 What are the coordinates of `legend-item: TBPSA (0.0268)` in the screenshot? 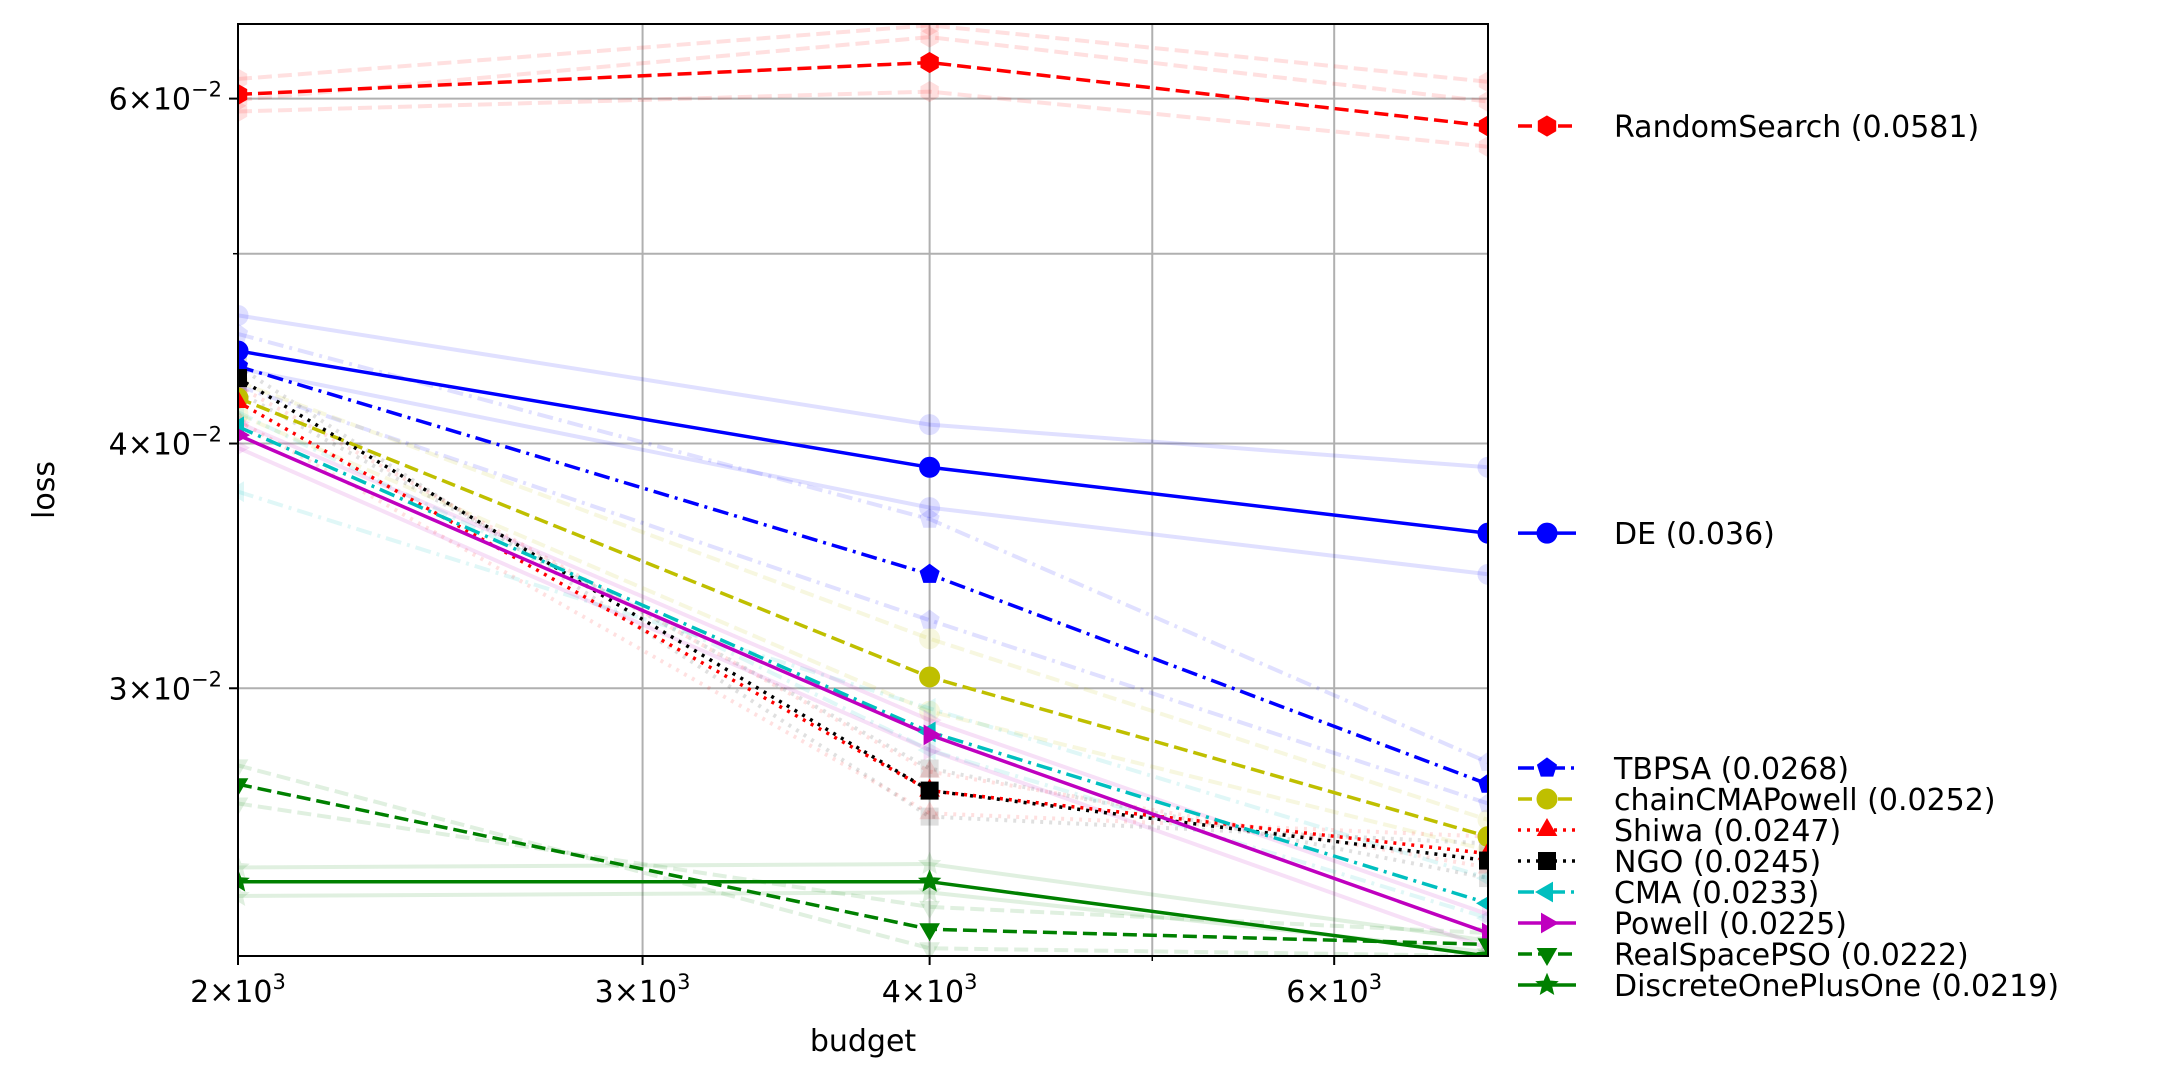 It's located at (1683, 769).